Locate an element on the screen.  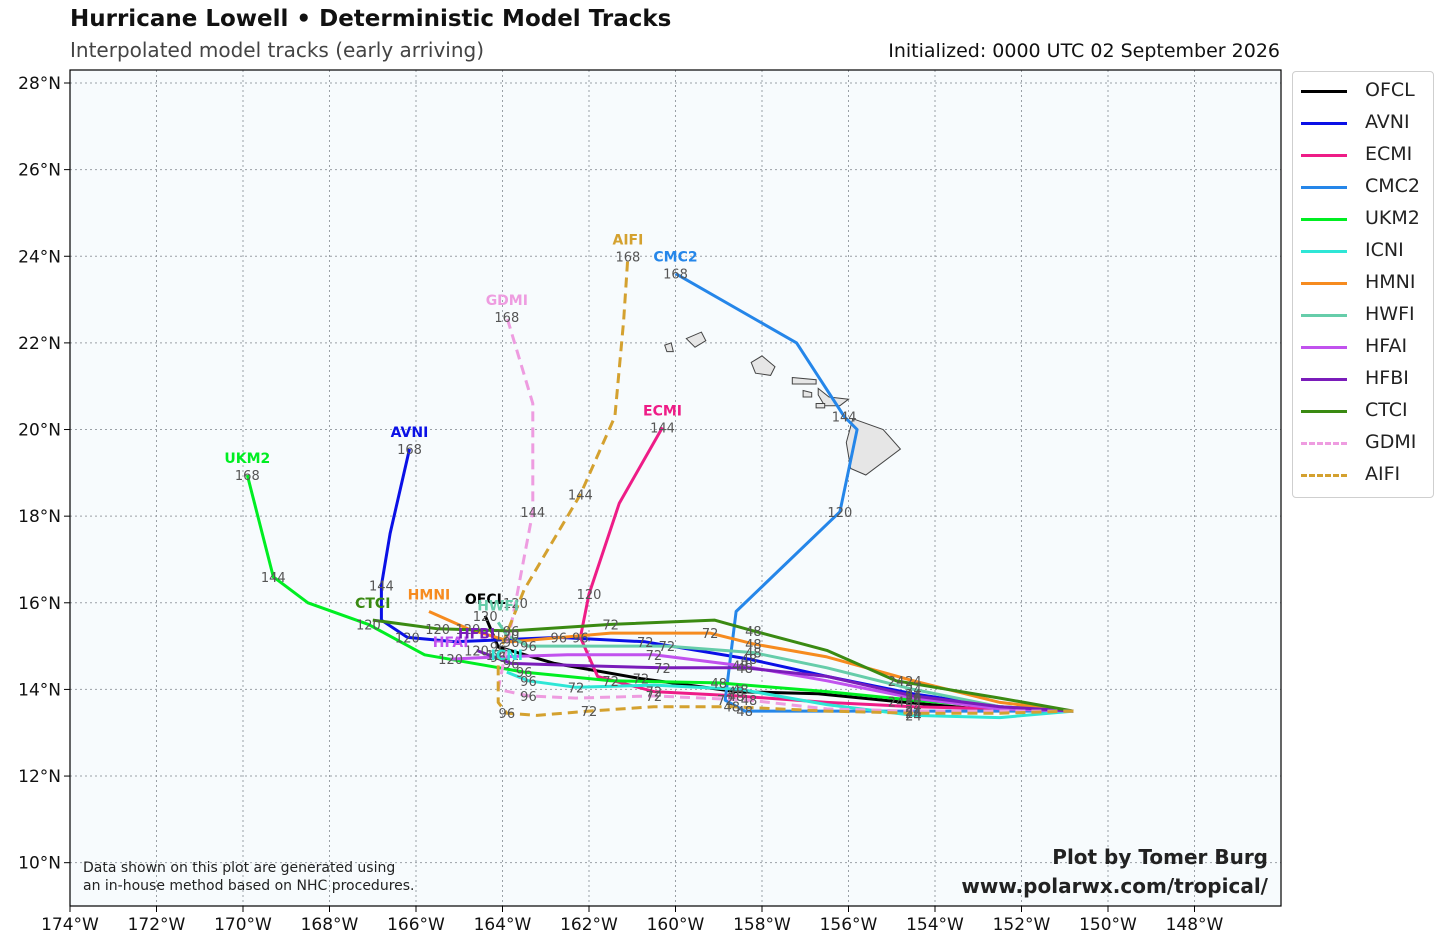
end-label-hwfi: HWFI is located at coordinates (498, 606).